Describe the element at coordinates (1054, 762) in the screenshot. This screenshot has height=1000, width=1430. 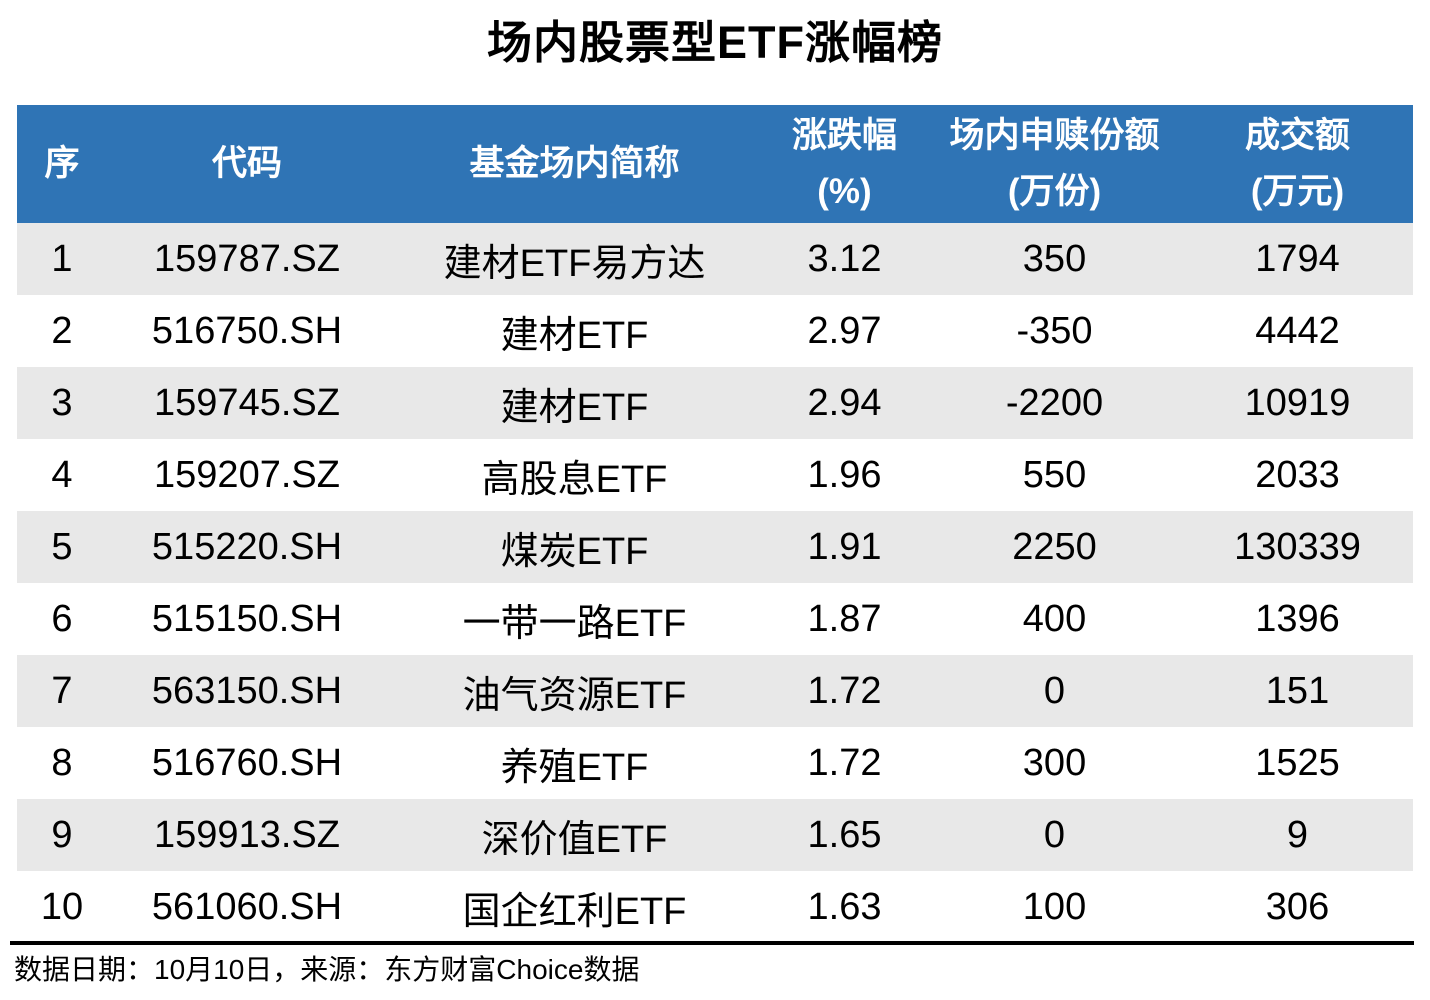
I see `cell-shares: 300` at that location.